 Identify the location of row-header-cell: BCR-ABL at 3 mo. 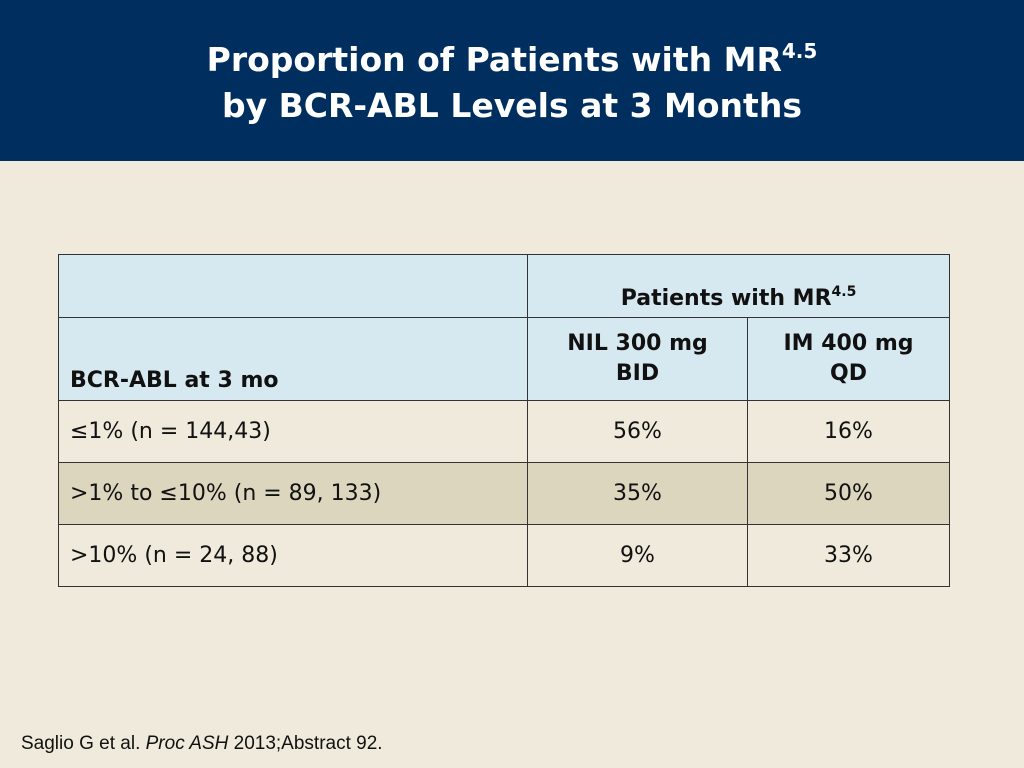
(293, 359).